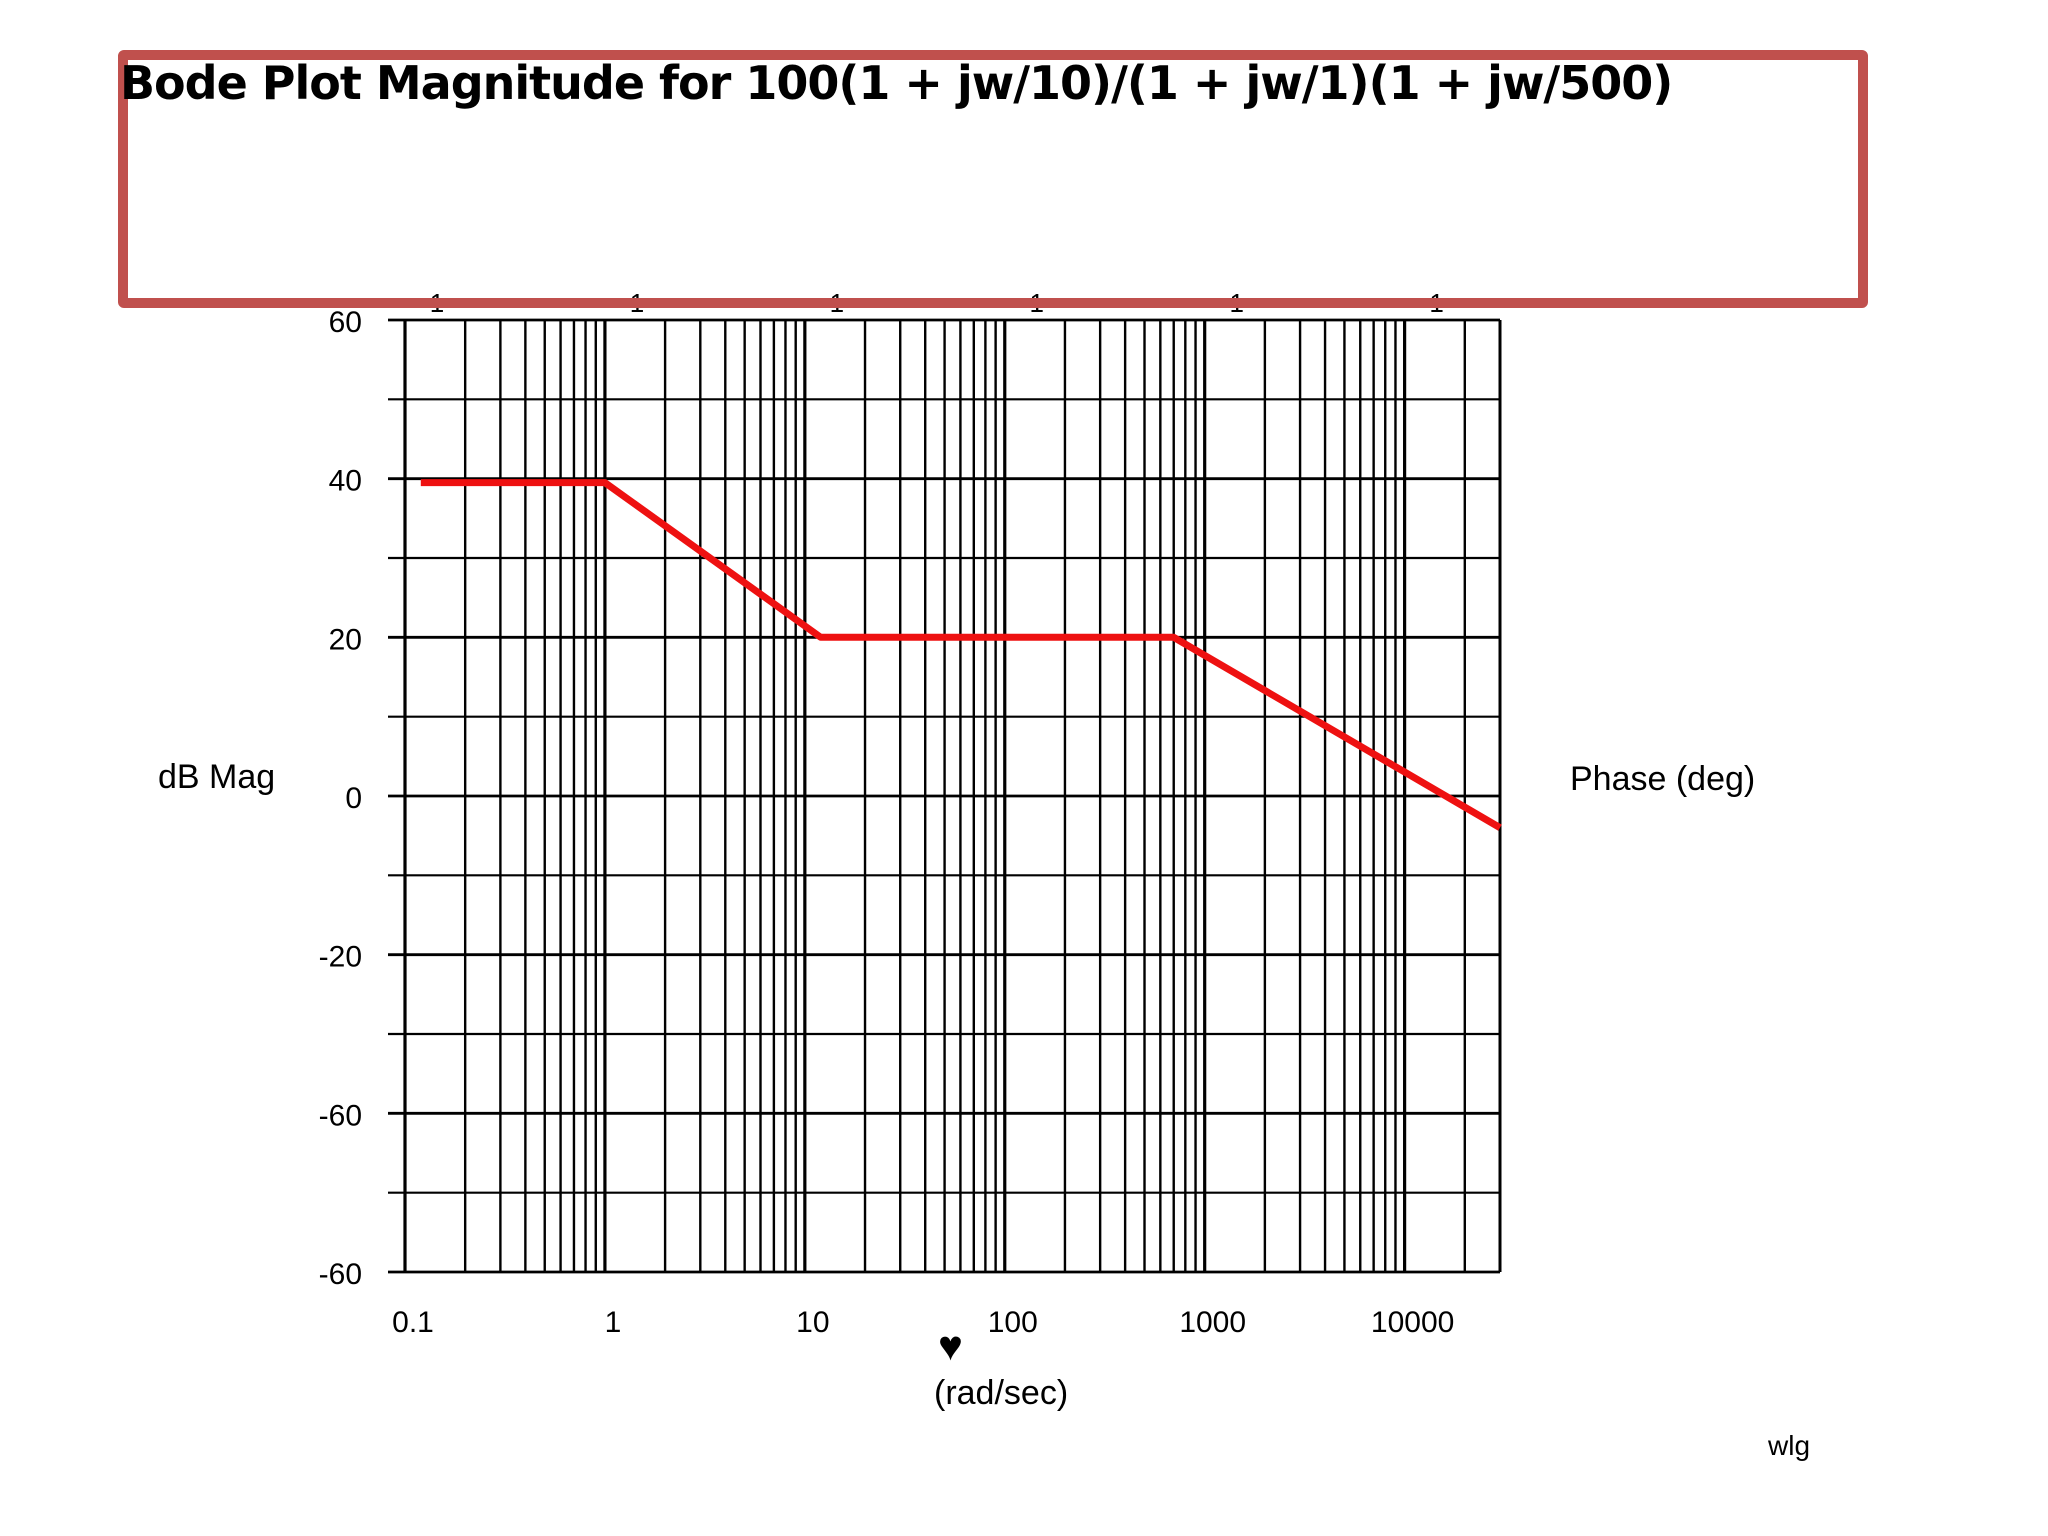 The height and width of the screenshot is (1536, 2048). What do you see at coordinates (1013, 1322) in the screenshot?
I see `x-tick-label: 100` at bounding box center [1013, 1322].